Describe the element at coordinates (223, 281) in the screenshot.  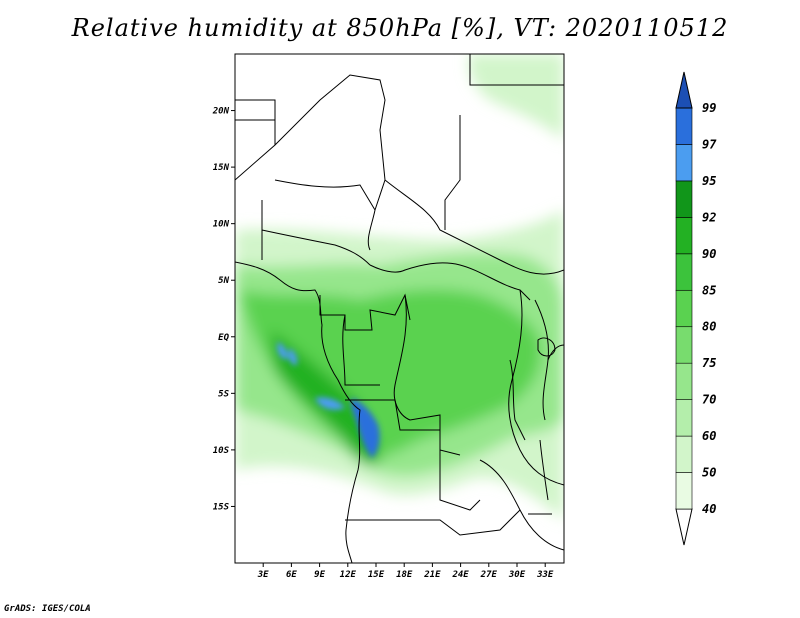
I see `lat-tick-label: 5N` at that location.